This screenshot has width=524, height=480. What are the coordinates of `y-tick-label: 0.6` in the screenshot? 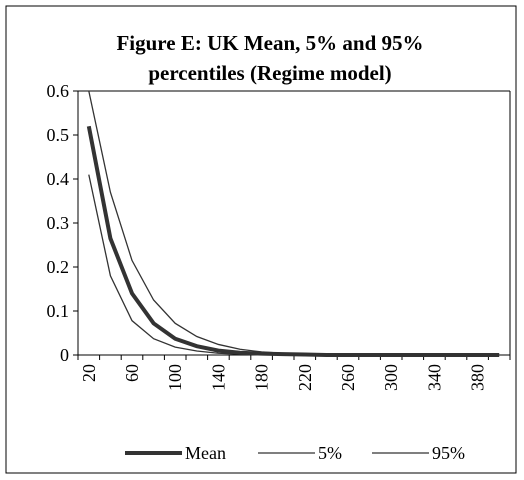 It's located at (58, 91).